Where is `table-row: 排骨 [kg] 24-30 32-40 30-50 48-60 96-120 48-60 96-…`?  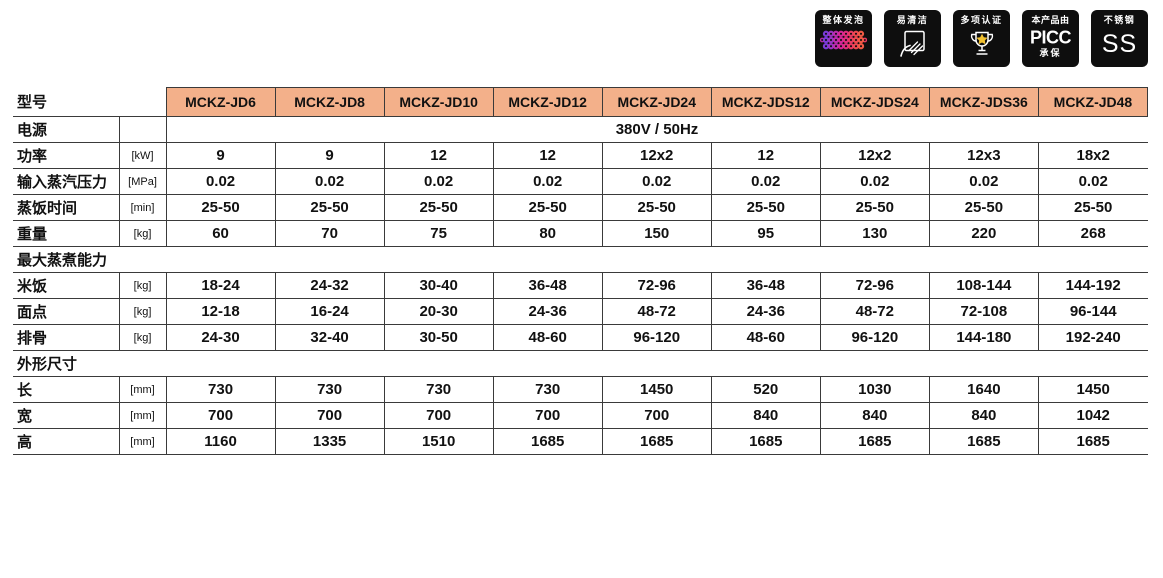 table-row: 排骨 [kg] 24-30 32-40 30-50 48-60 96-120 48-60 96-… is located at coordinates (580, 337).